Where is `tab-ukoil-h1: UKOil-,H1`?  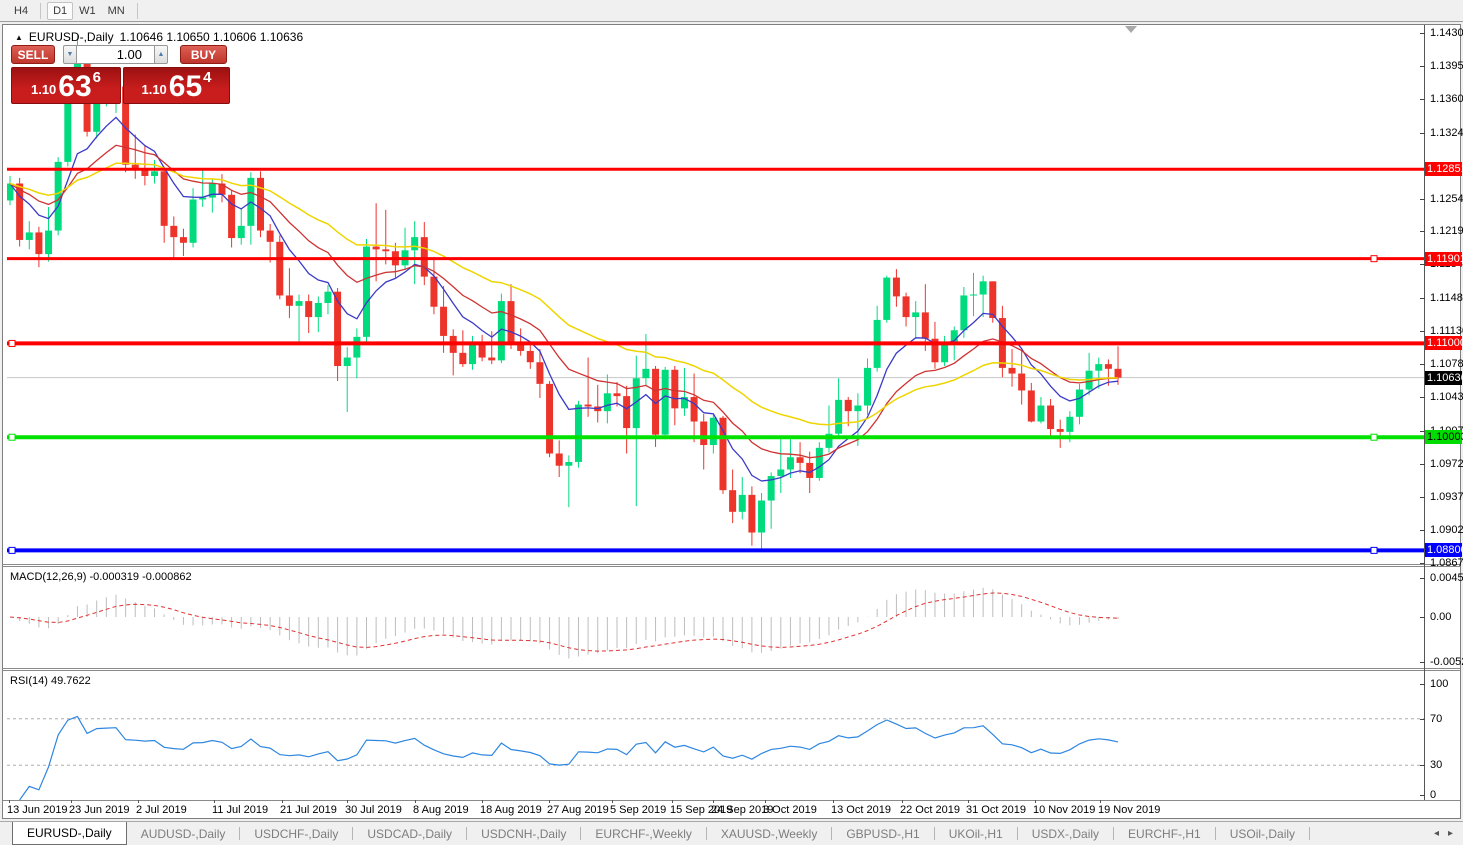
tab-ukoil-h1: UKOil-,H1 is located at coordinates (975, 833).